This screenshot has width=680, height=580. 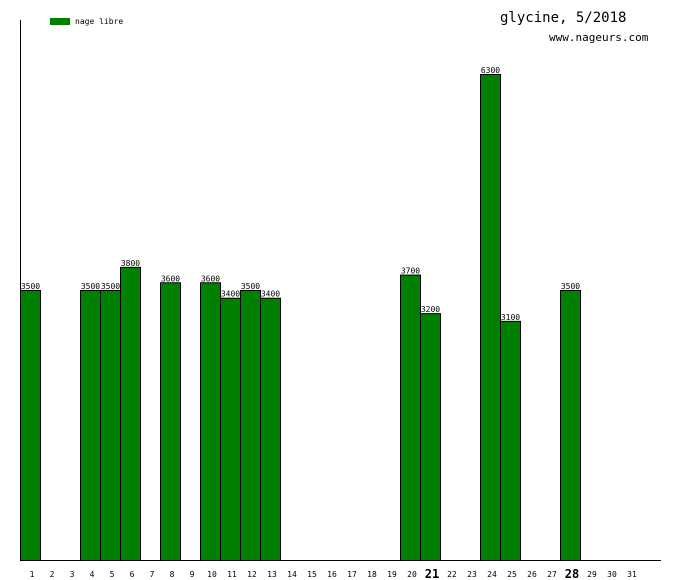 I want to click on x-tick-label-17: 17, so click(x=352, y=574).